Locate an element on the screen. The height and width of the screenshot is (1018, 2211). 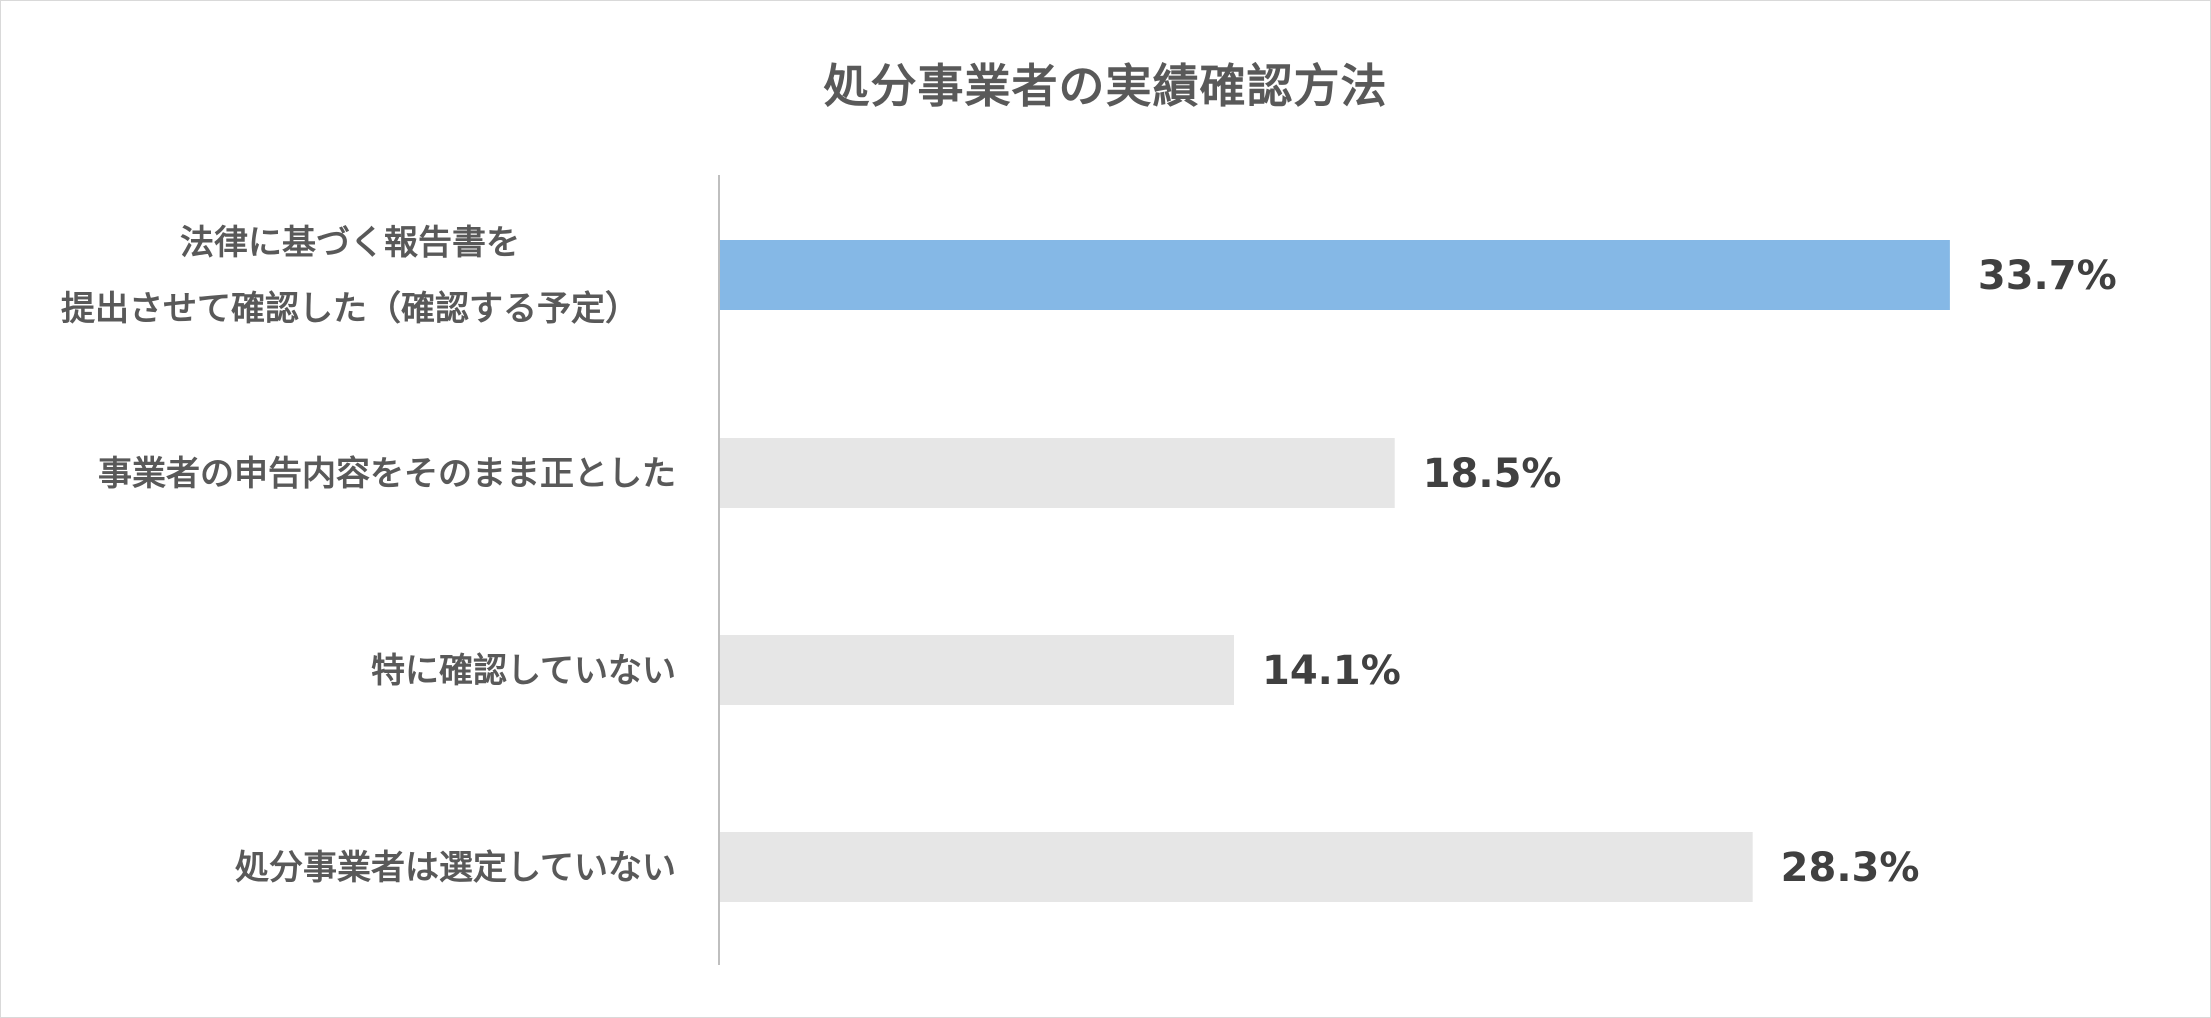
category-label-1: 法律に基づく報告書を提出させて確認した（確認する予定） is located at coordinates (350, 276).